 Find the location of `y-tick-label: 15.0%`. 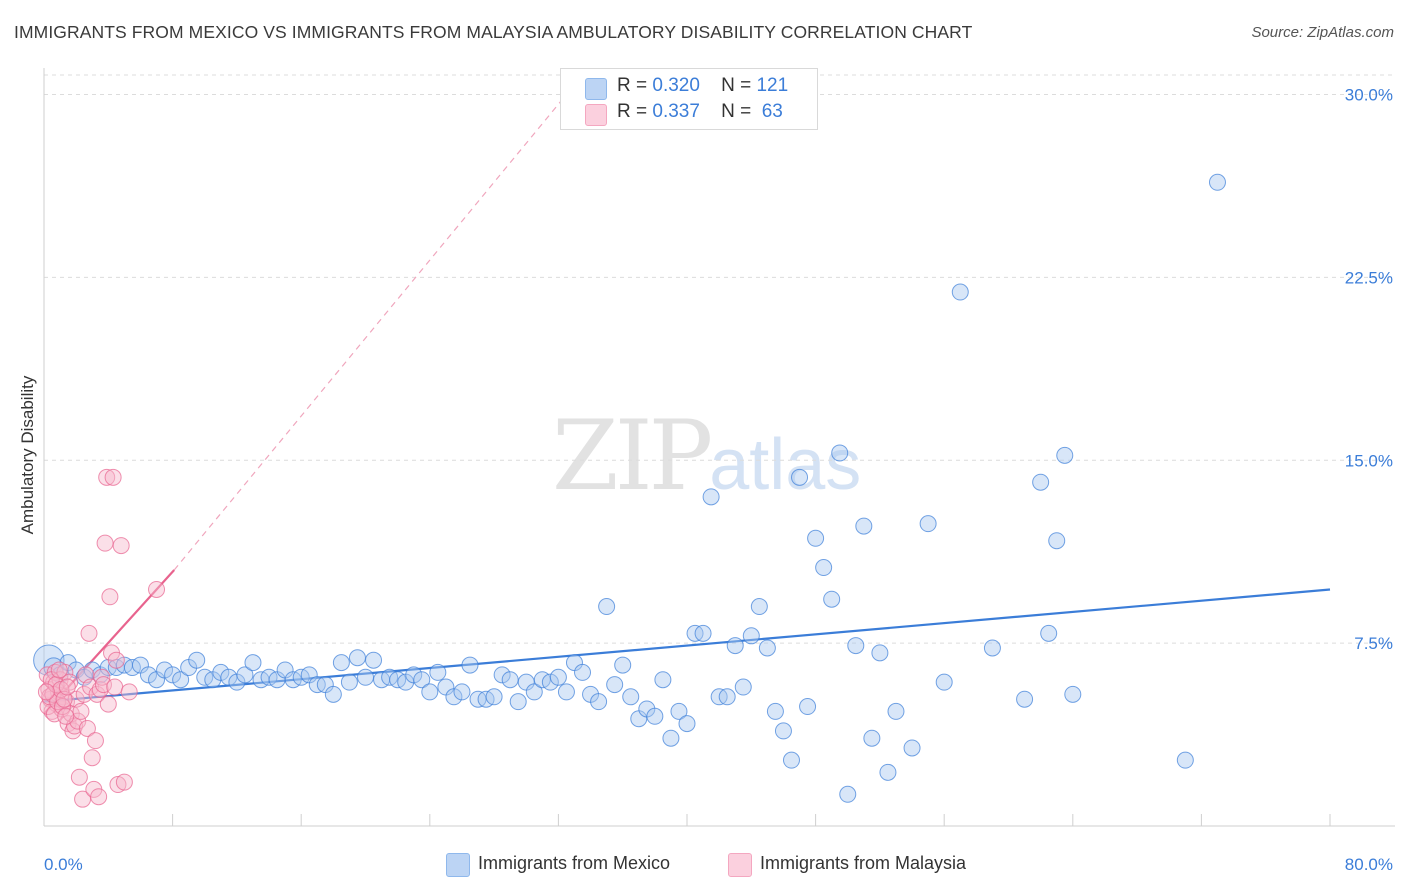

y-tick-label: 15.0% is located at coordinates (1369, 460).